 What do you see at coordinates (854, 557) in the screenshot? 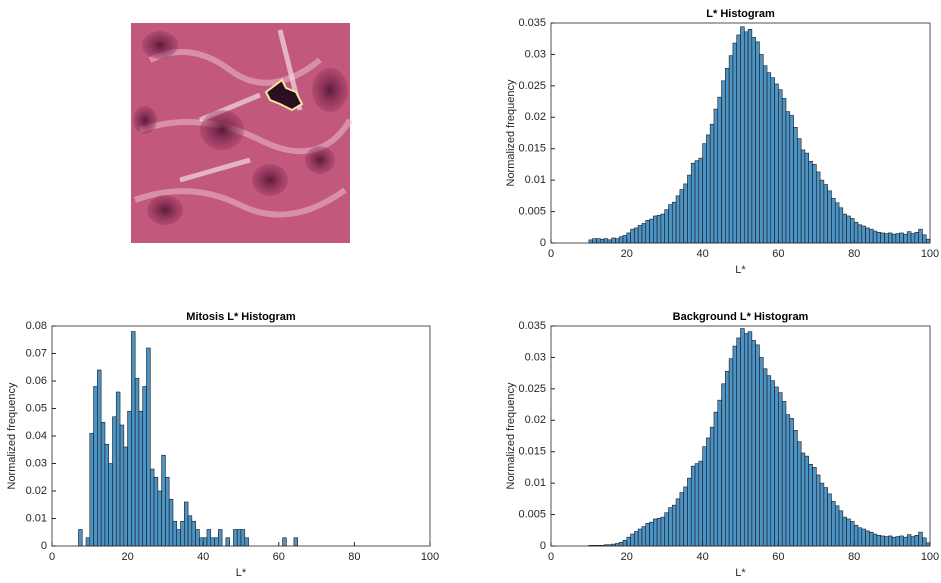
I see `x-tick-label: 80` at bounding box center [854, 557].